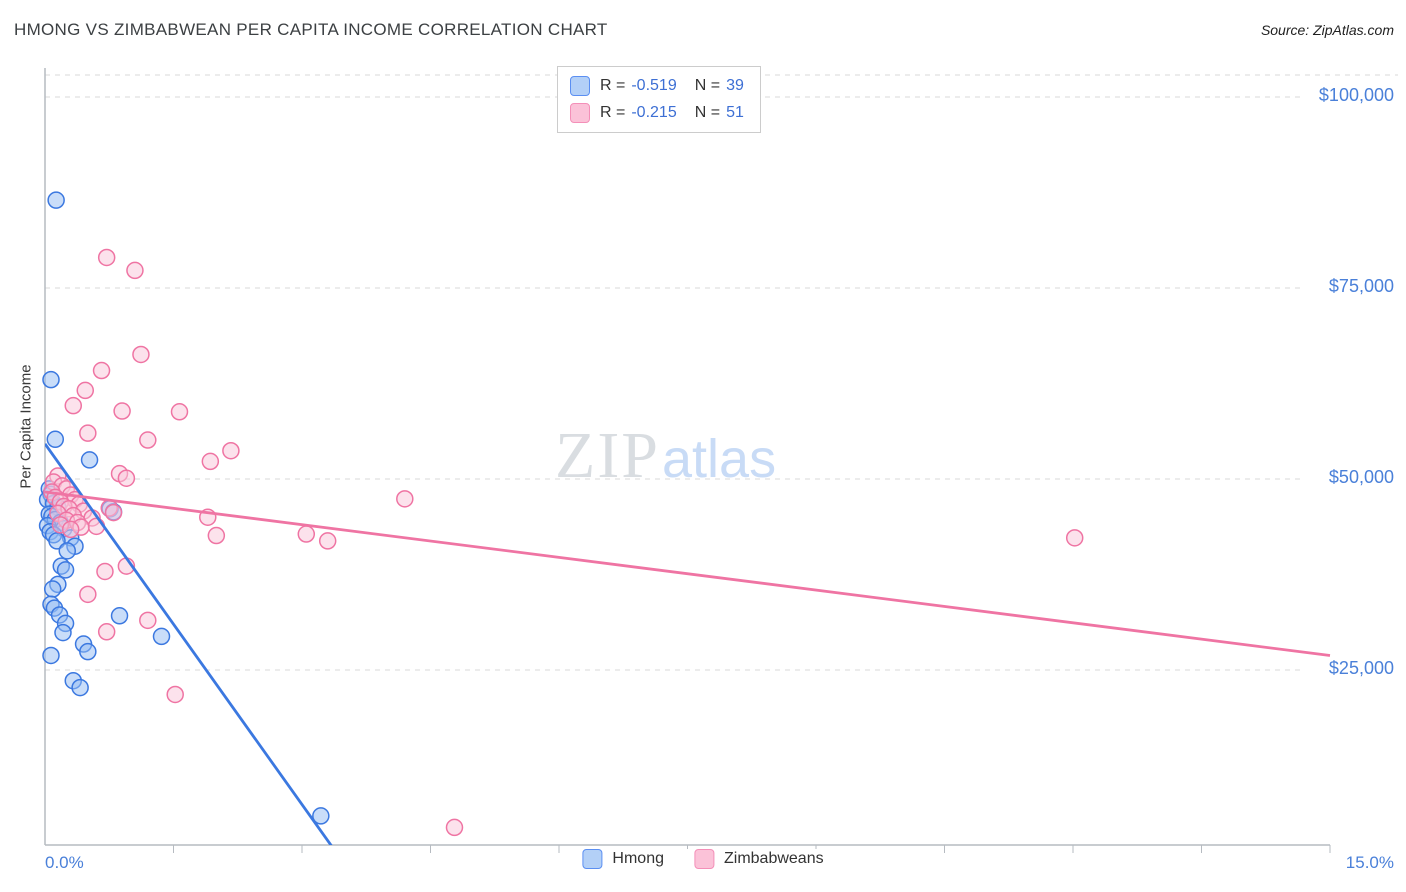  I want to click on legend-row-zimbabwean: R = -0.215 N = 51, so click(657, 113).